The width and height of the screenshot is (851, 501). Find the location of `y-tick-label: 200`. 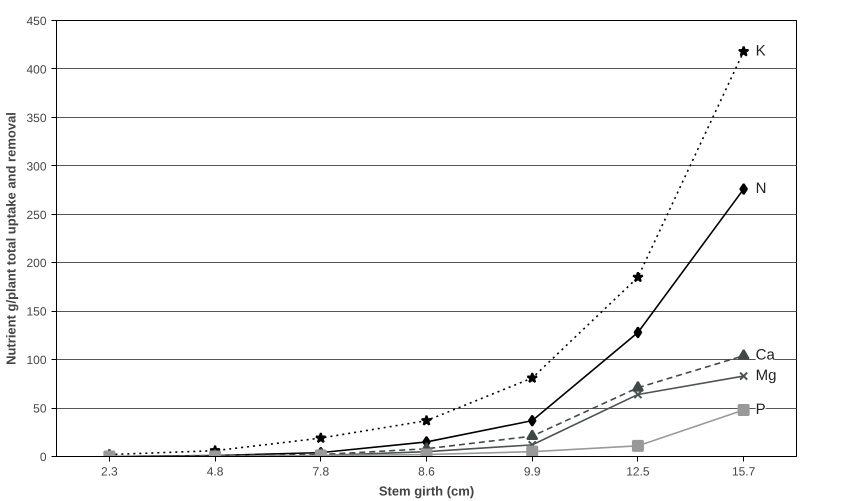

y-tick-label: 200 is located at coordinates (36, 263).